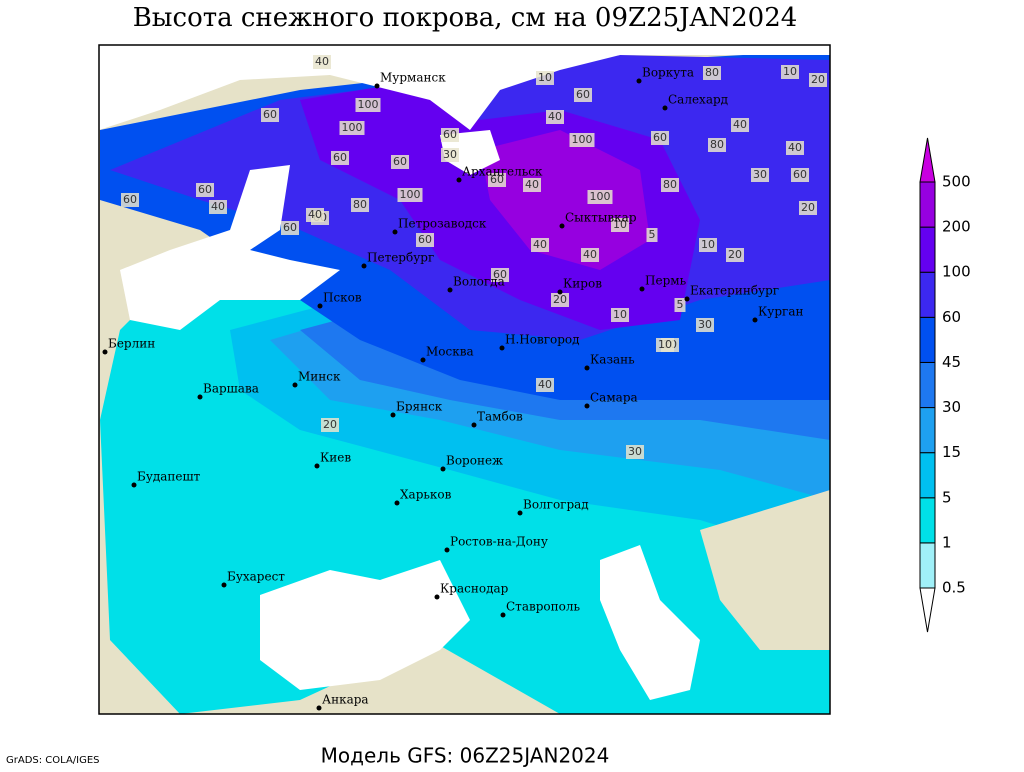 This screenshot has width=1024, height=772. Describe the element at coordinates (666, 281) in the screenshot. I see `city-label: Пермь` at that location.